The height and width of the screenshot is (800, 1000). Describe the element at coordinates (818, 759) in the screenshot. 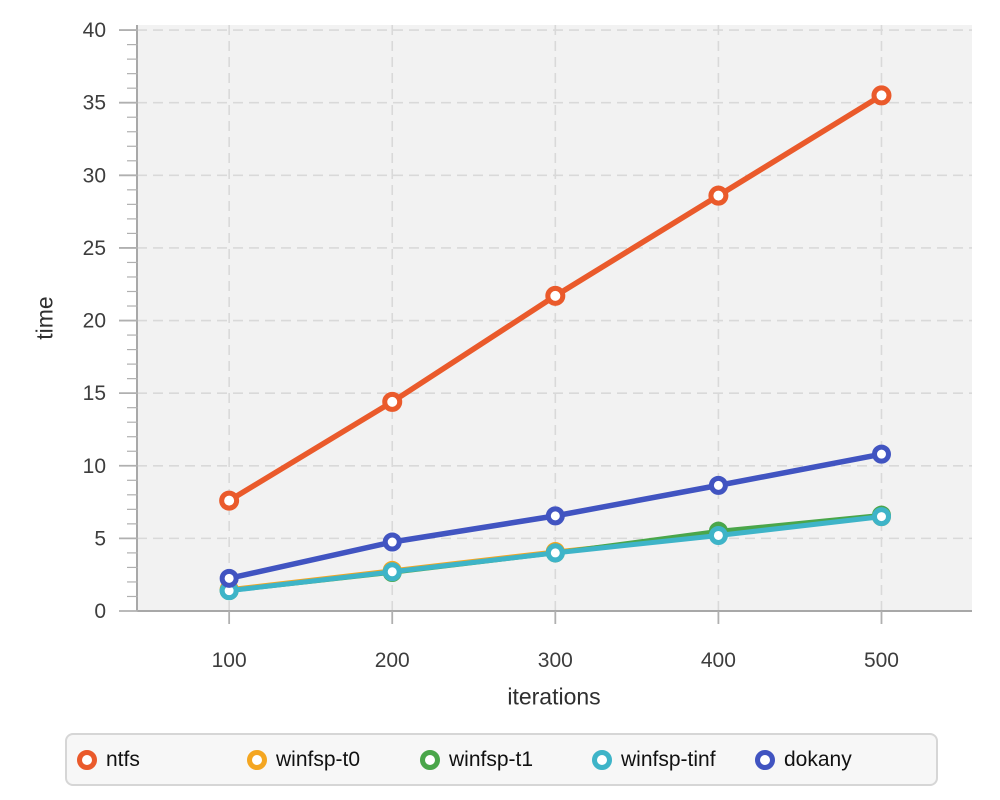

I see `legend-label: dokany` at that location.